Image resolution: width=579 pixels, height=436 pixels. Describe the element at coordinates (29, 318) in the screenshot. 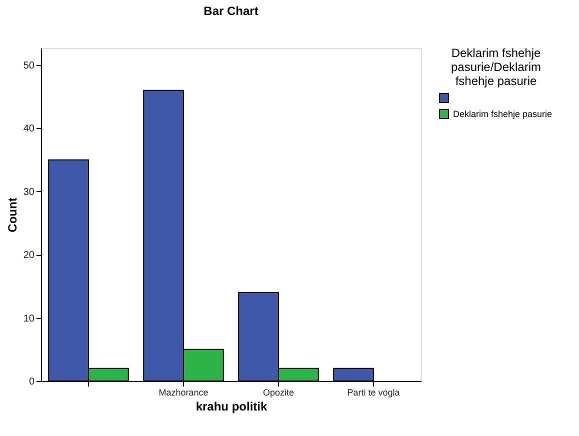

I see `y-tick-label: 10` at that location.